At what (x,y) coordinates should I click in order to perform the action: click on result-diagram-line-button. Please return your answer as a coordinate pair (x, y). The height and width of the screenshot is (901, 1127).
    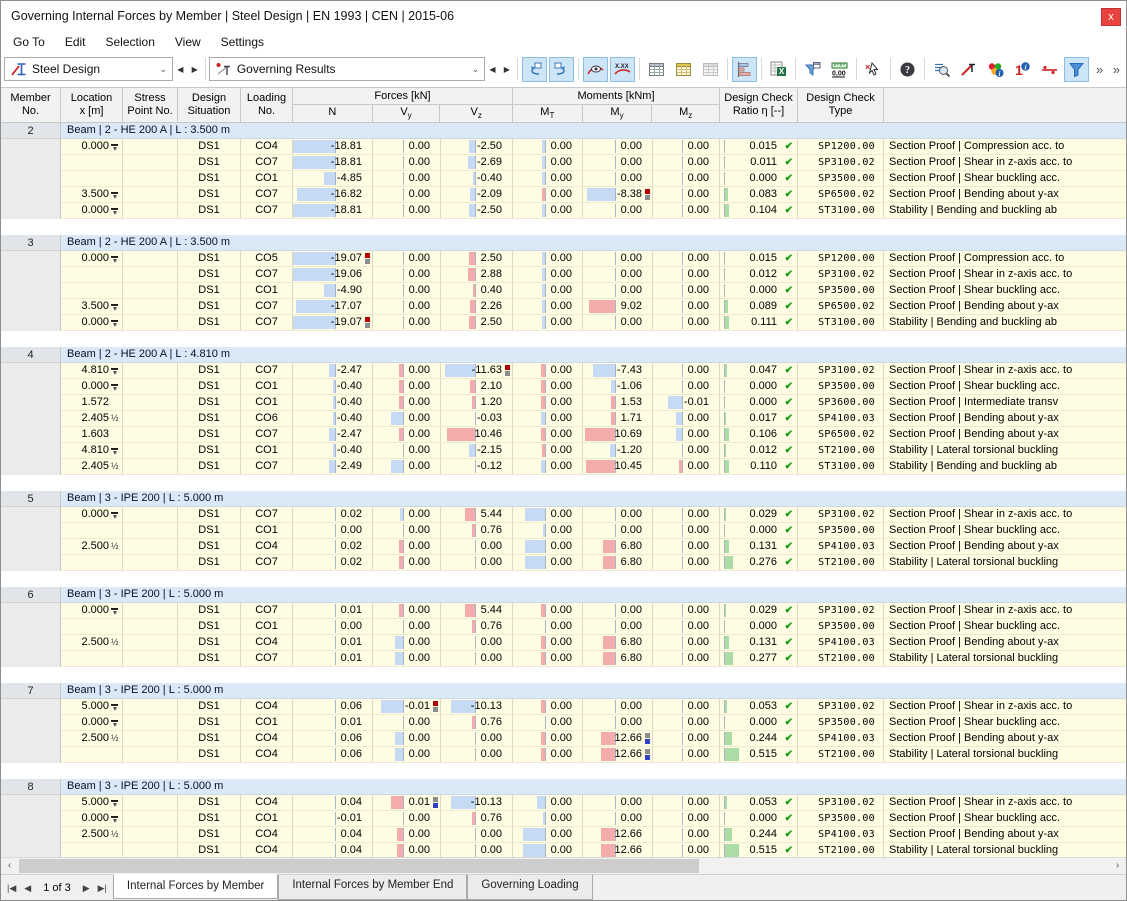
    Looking at the image, I should click on (1049, 69).